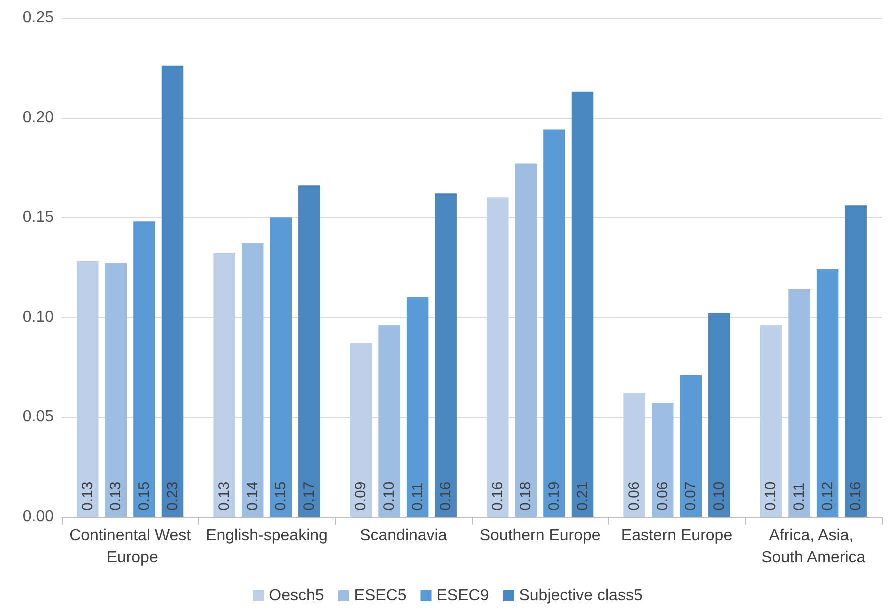 The height and width of the screenshot is (613, 896). I want to click on data-label: 0.07, so click(691, 496).